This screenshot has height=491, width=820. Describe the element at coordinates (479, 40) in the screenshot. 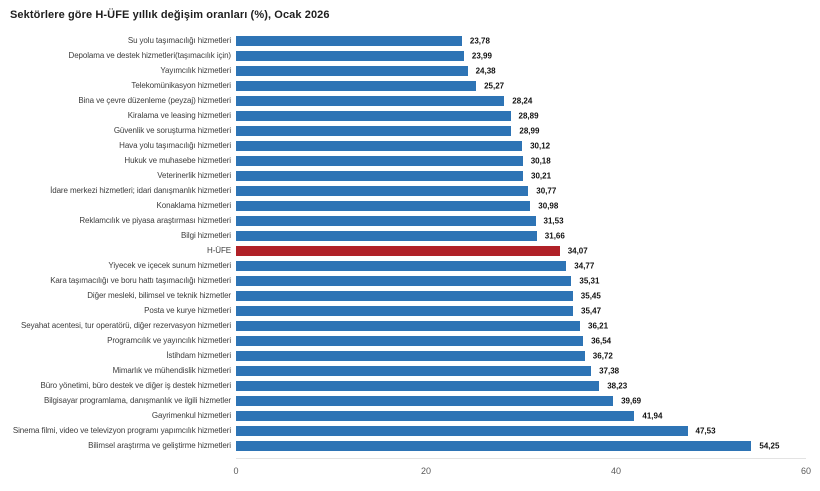

I see `value-label: 23,78` at that location.